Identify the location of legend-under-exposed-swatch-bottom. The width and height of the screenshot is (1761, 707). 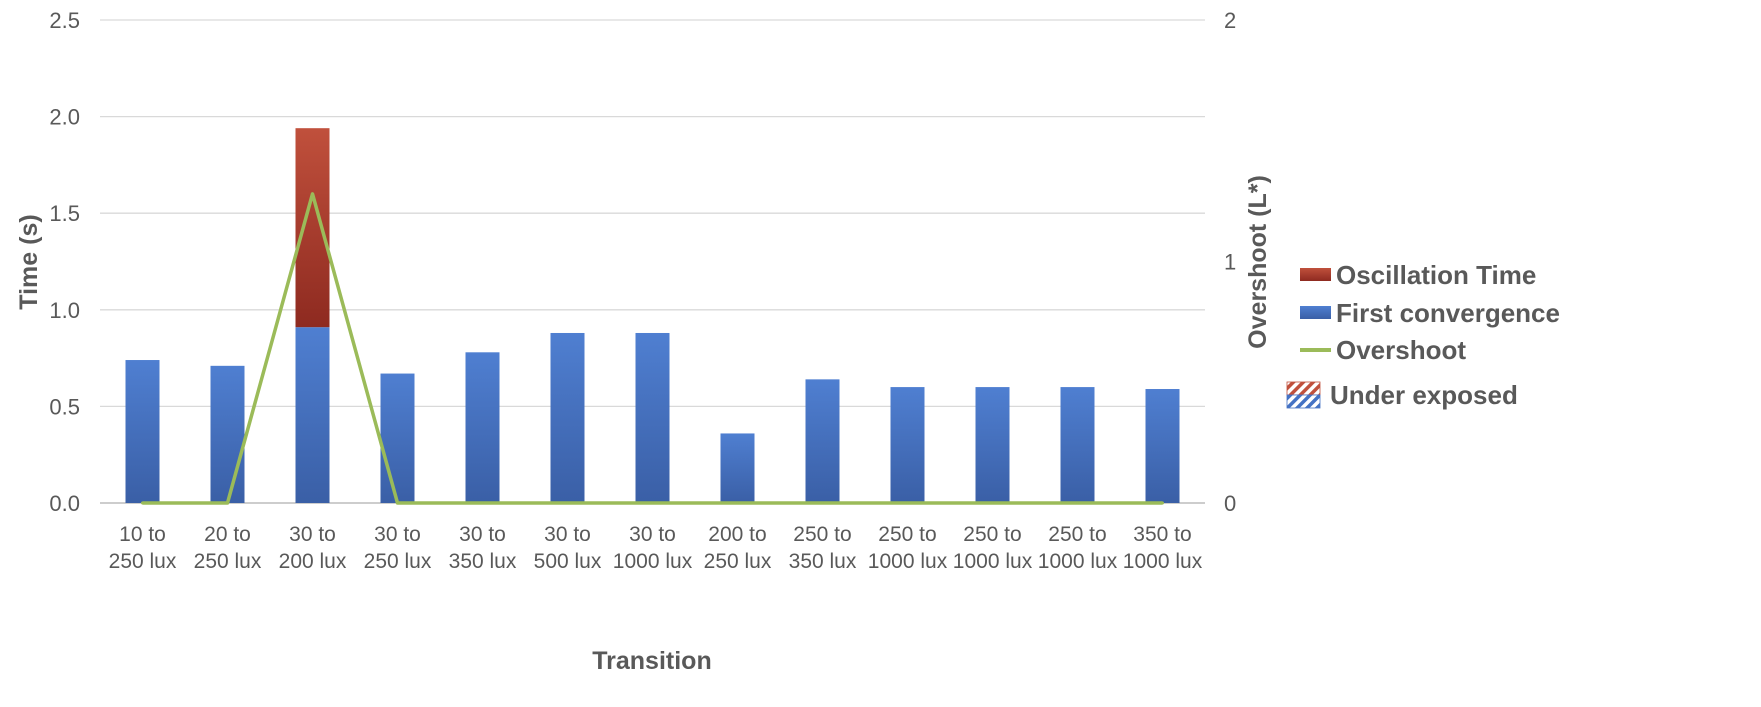
(1303, 401).